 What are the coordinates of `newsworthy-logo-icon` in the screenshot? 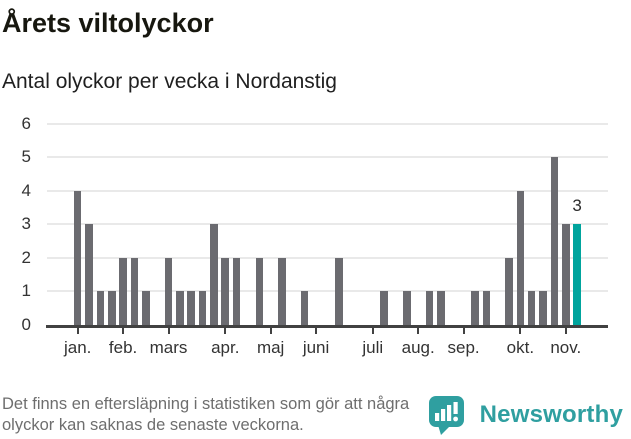 It's located at (446, 415).